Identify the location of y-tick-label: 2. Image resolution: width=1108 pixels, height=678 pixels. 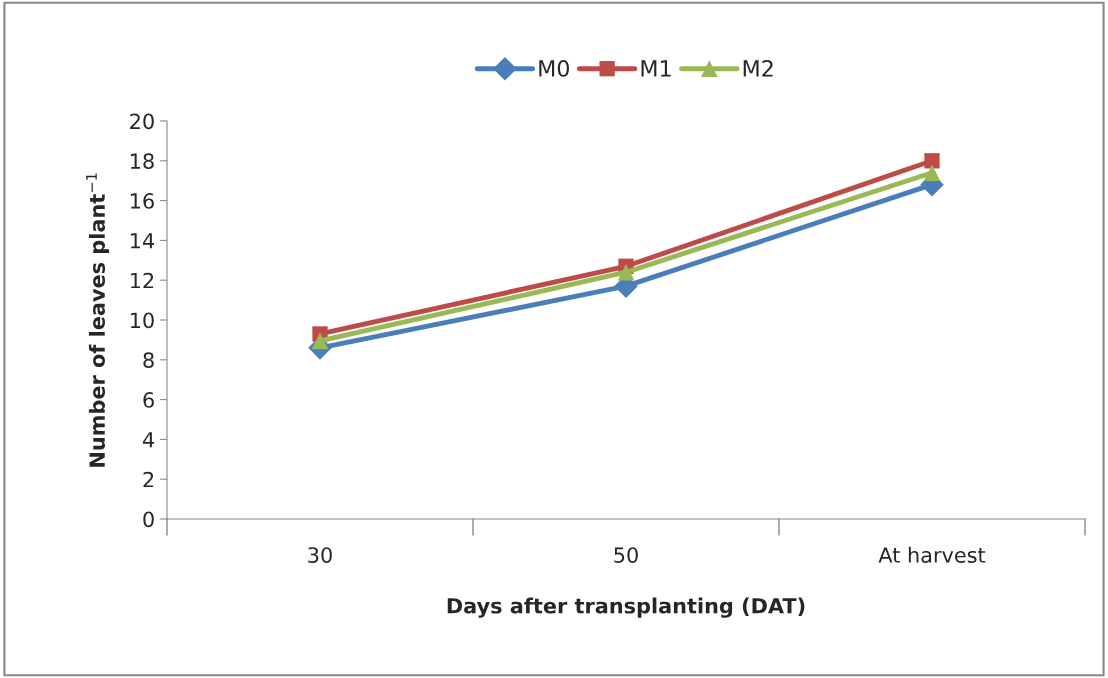
(148, 479).